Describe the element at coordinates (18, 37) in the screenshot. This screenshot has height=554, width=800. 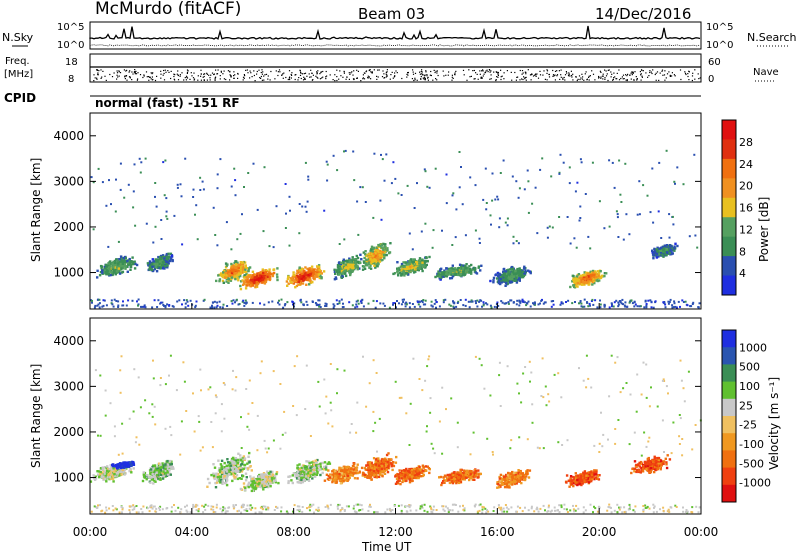
I see `noise-sky-label: N.Sky` at that location.